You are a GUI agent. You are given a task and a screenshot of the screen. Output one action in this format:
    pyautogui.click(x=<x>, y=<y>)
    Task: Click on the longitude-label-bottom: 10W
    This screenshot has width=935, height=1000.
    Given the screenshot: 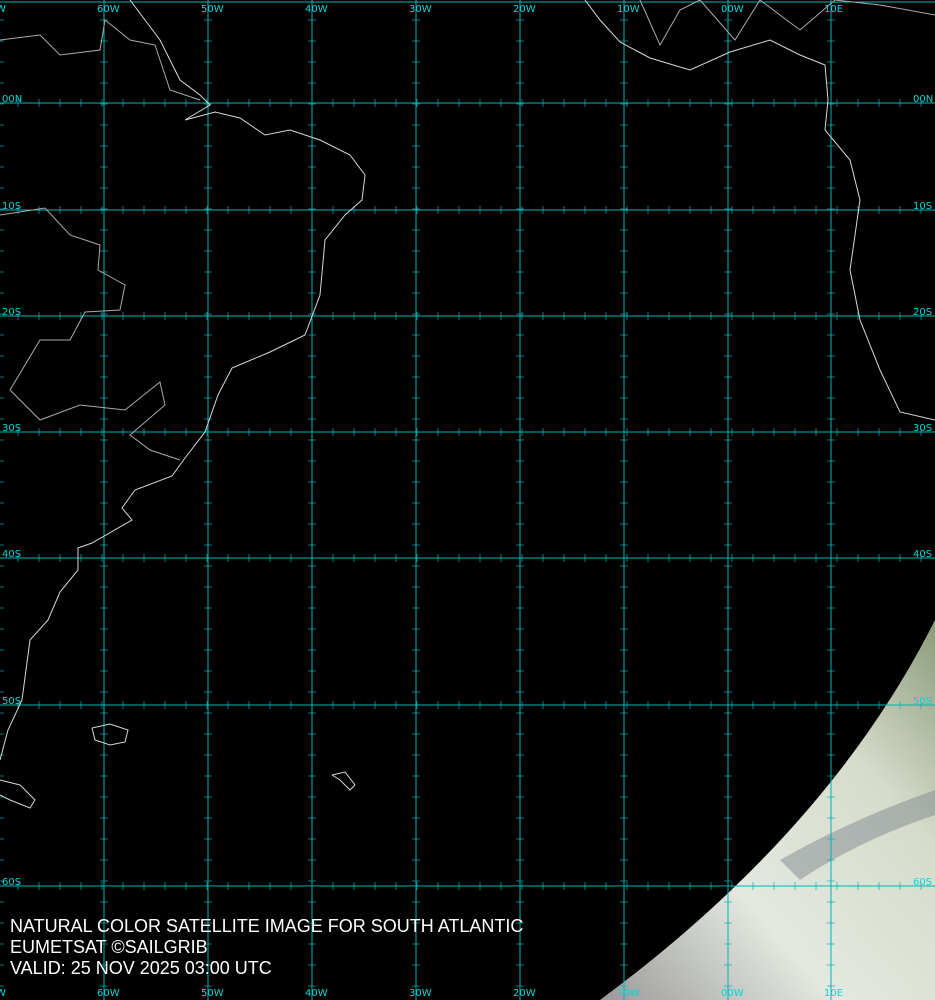 What is the action you would take?
    pyautogui.click(x=628, y=993)
    